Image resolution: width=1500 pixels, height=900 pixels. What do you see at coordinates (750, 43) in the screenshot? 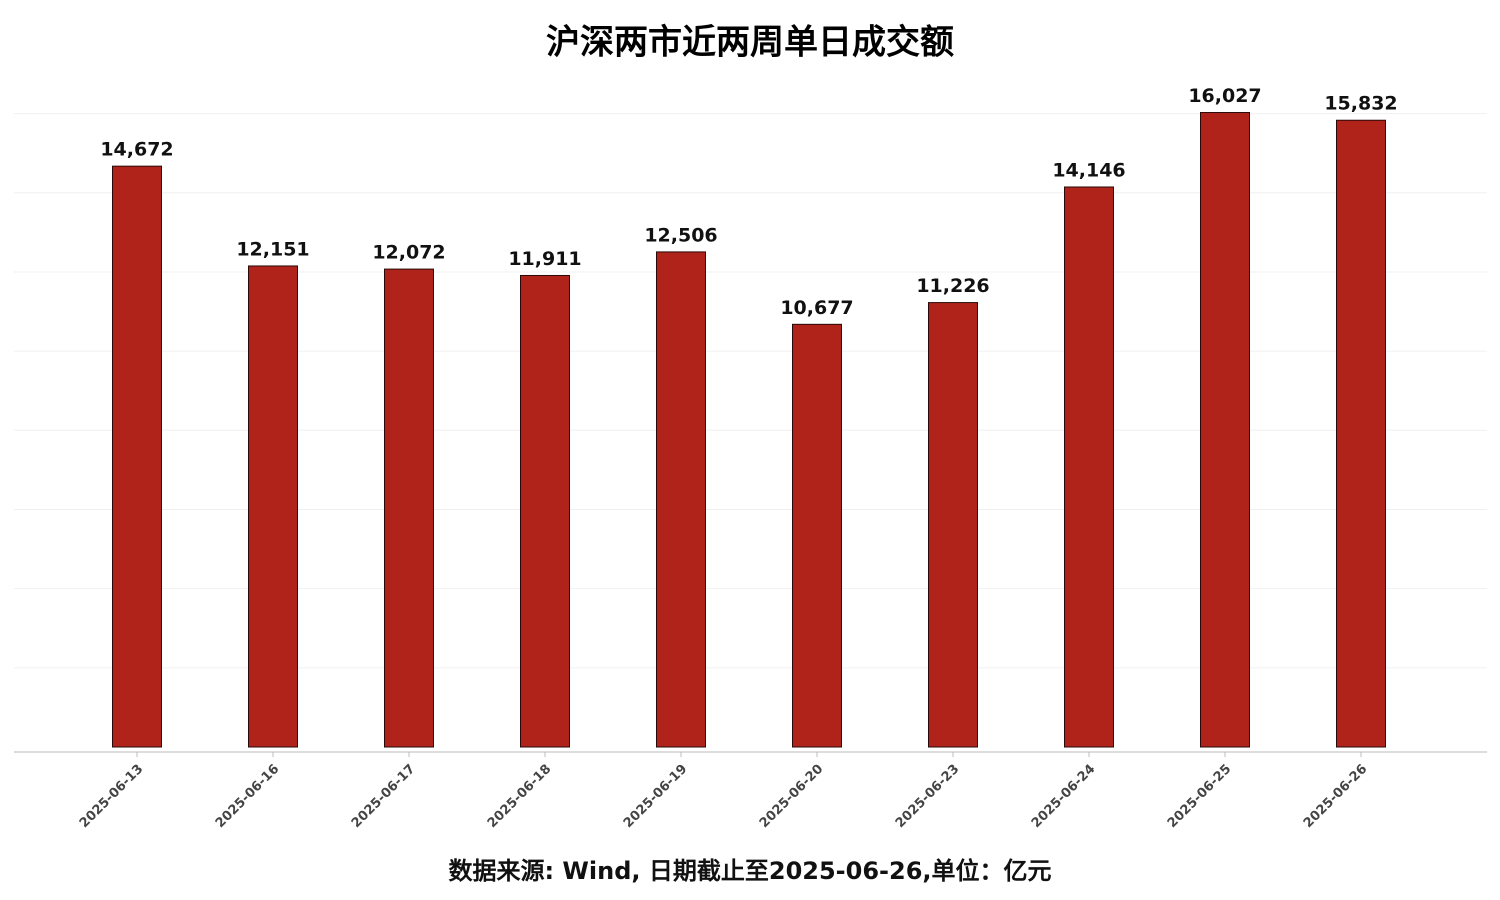
I see `chart-title: 沪深两市近两周单日成交额` at bounding box center [750, 43].